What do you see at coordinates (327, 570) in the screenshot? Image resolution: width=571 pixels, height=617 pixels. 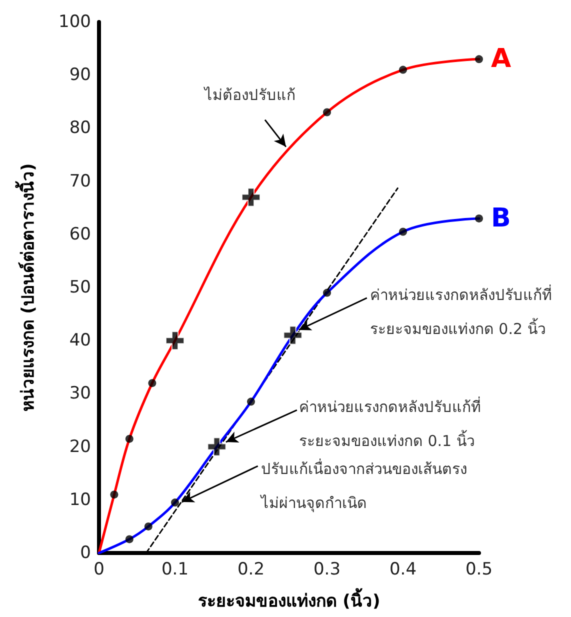 I see `x-tick-label: 0.3` at bounding box center [327, 570].